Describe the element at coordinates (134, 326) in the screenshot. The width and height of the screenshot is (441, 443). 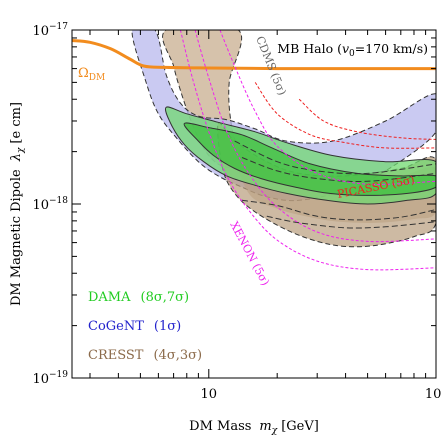
I see `legend-cogent: CoGeNT (1σ)` at that location.